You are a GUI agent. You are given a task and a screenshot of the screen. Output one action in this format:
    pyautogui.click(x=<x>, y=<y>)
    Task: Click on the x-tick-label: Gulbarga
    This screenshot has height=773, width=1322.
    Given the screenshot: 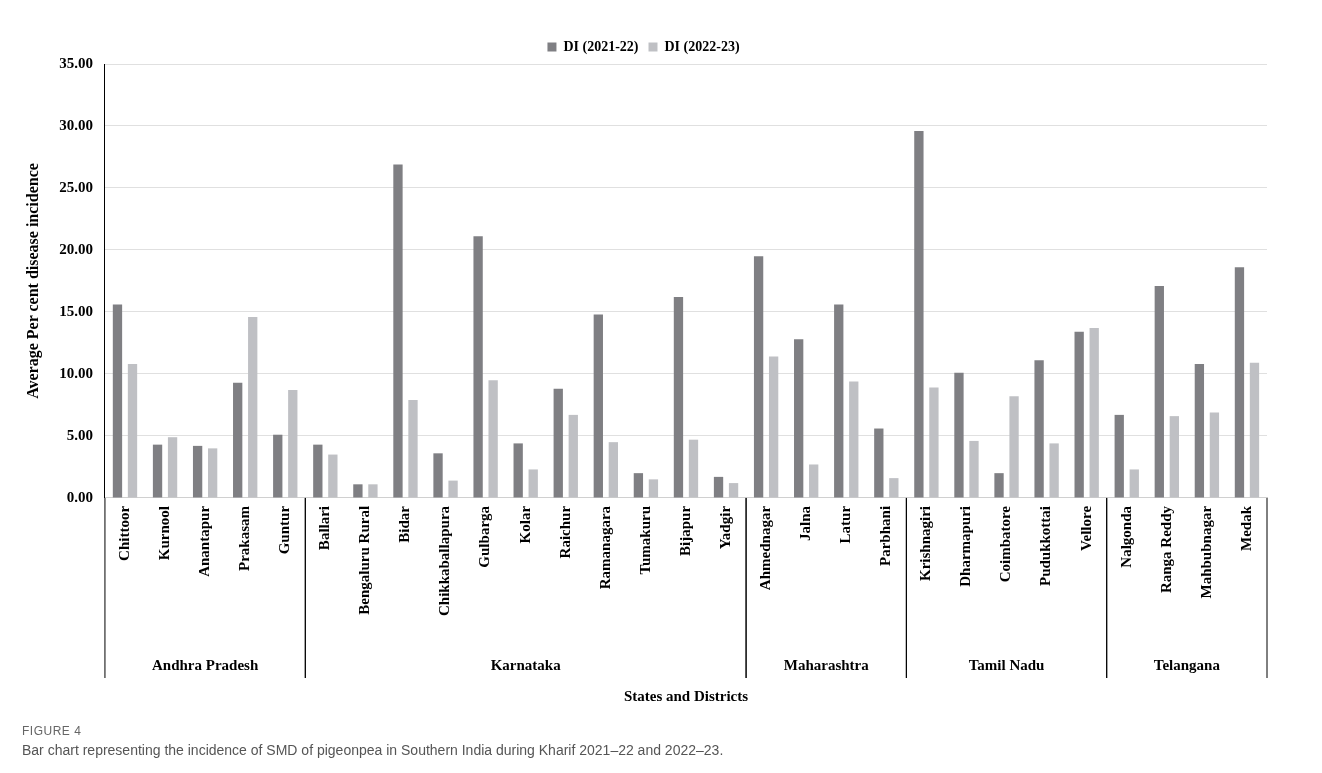 What is the action you would take?
    pyautogui.click(x=484, y=536)
    